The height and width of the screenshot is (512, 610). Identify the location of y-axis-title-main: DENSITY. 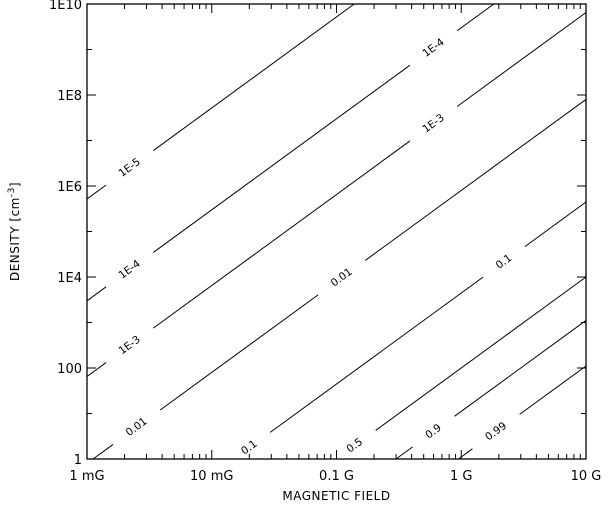
(15, 253).